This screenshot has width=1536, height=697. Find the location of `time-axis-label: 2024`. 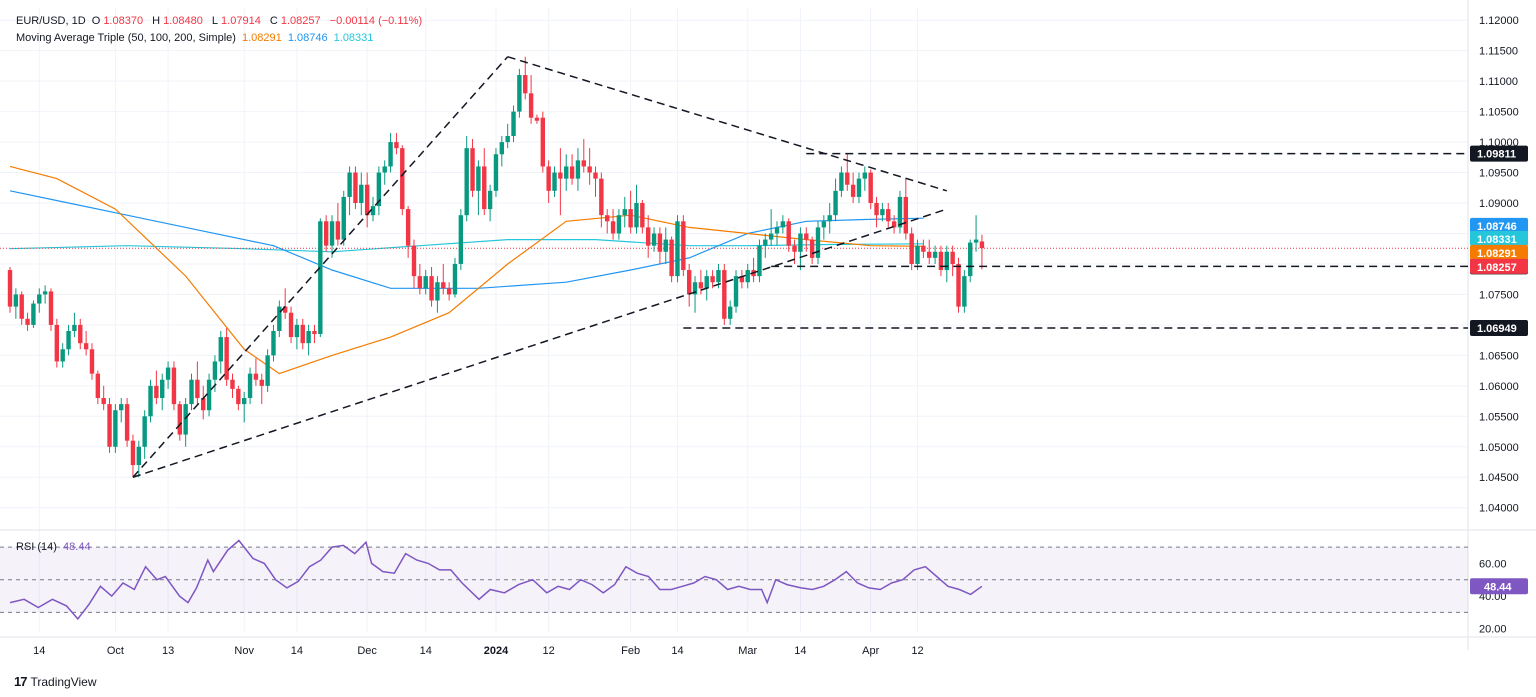

time-axis-label: 2024 is located at coordinates (496, 651).